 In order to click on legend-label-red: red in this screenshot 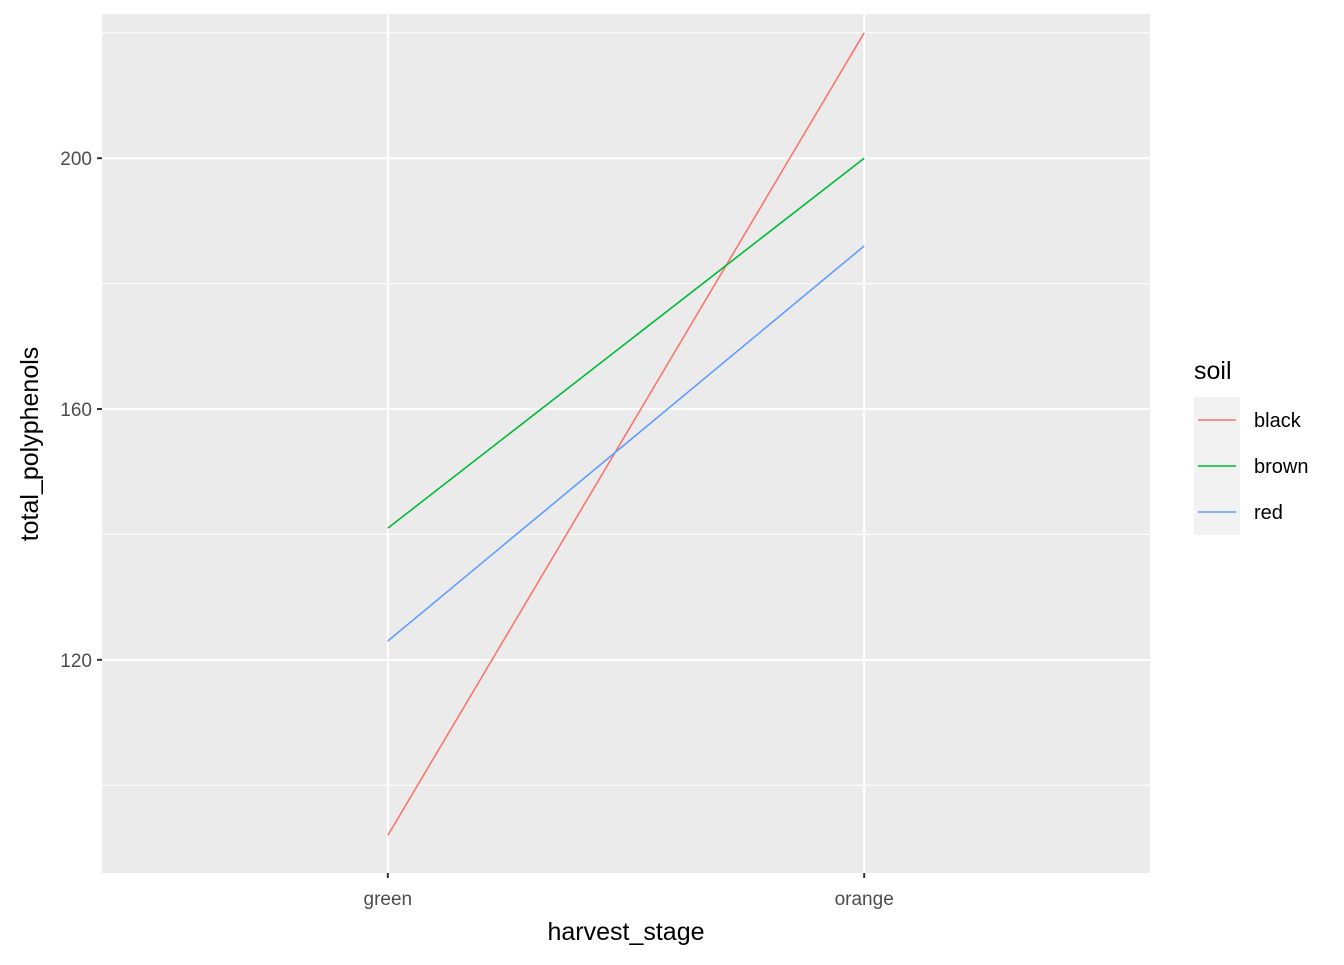, I will do `click(1268, 513)`.